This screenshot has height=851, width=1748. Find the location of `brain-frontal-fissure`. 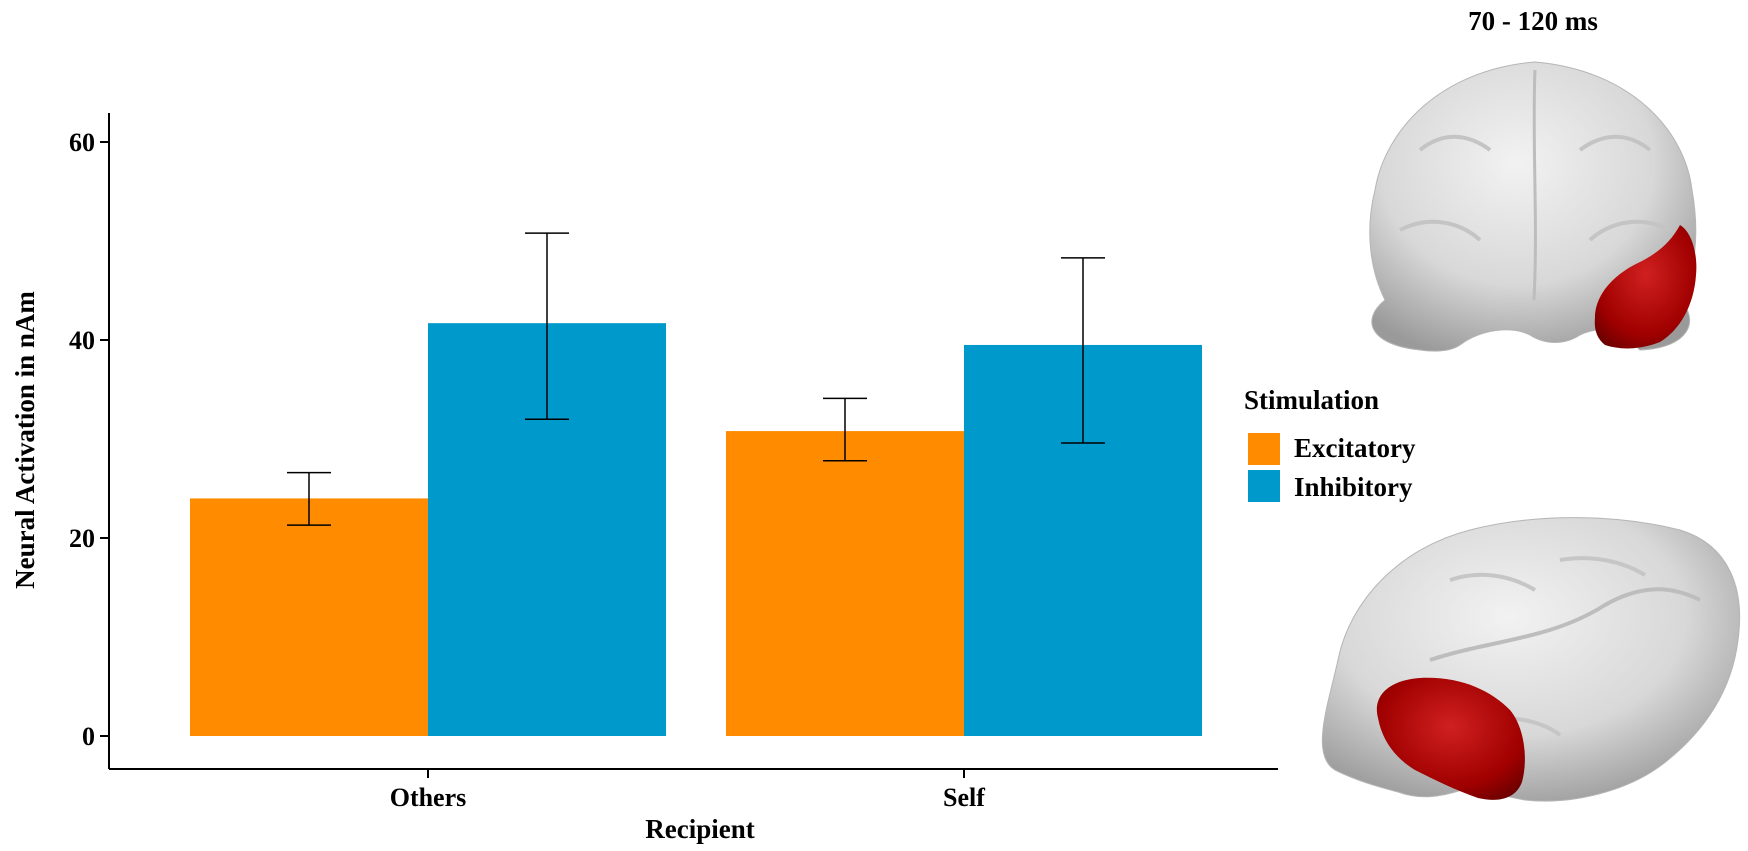

brain-frontal-fissure is located at coordinates (1534, 185).